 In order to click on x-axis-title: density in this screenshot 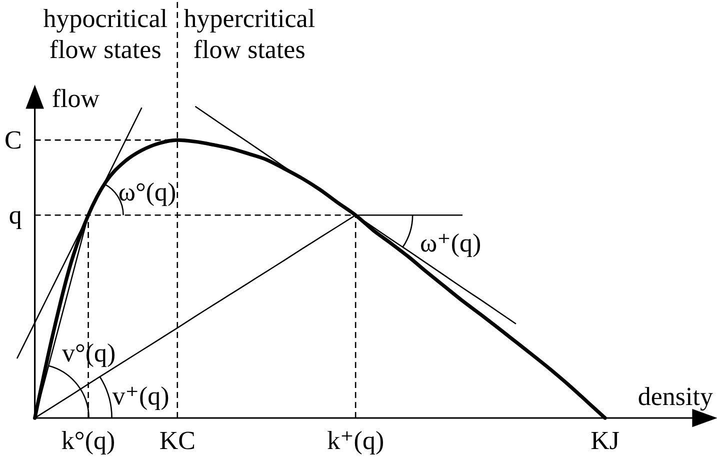, I will do `click(675, 396)`.